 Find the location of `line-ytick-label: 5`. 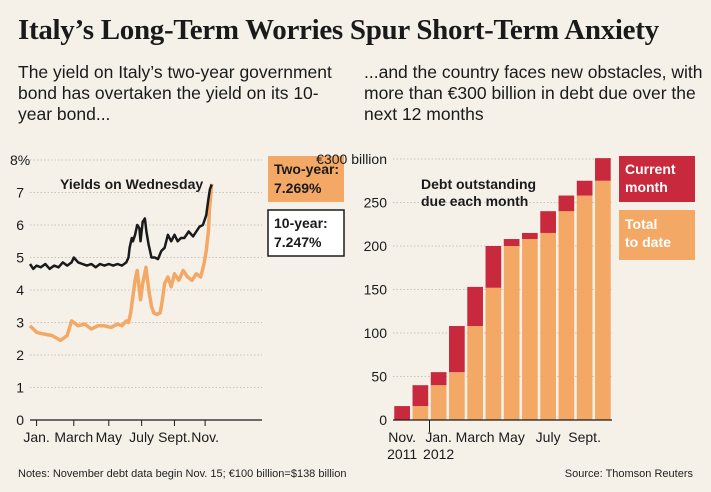

line-ytick-label: 5 is located at coordinates (20, 258).